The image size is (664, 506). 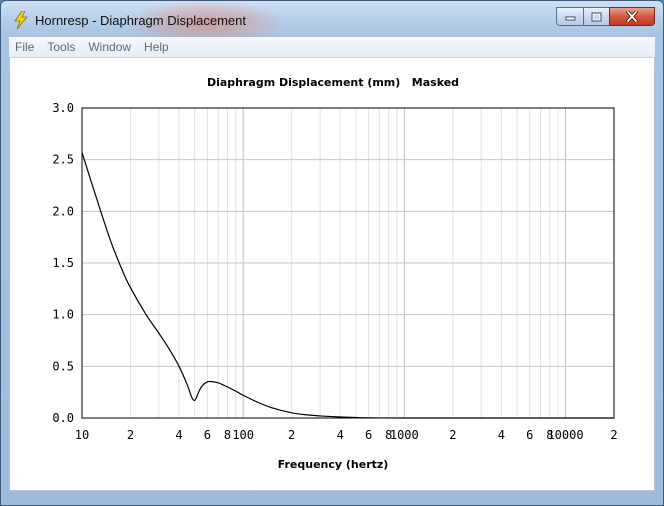 I want to click on x-axis-label: Frequency (hertz), so click(x=333, y=464).